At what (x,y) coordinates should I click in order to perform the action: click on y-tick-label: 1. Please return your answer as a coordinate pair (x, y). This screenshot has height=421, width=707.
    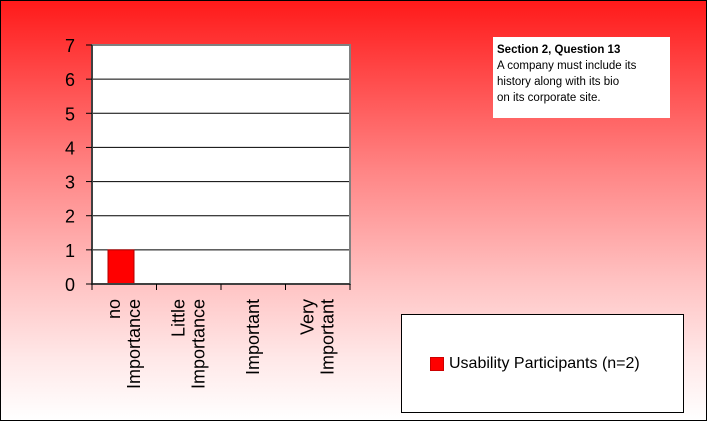
    Looking at the image, I should click on (70, 251).